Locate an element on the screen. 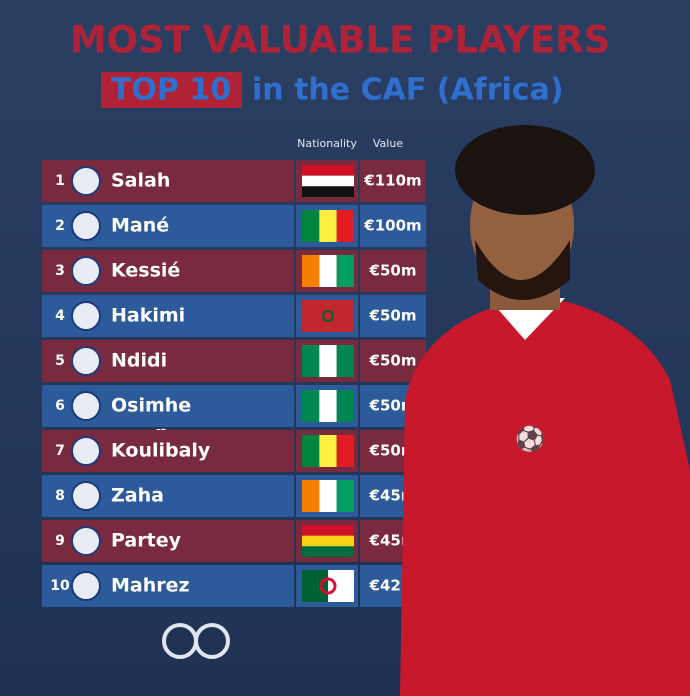 This screenshot has width=690, height=696. sponsor-graphic: ⚽ is located at coordinates (529, 439).